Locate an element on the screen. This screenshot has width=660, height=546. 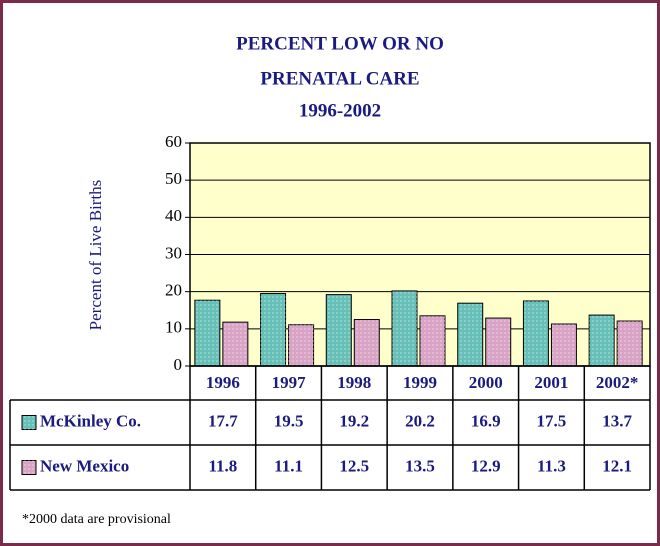
x-tick-label: 2001 is located at coordinates (551, 382).